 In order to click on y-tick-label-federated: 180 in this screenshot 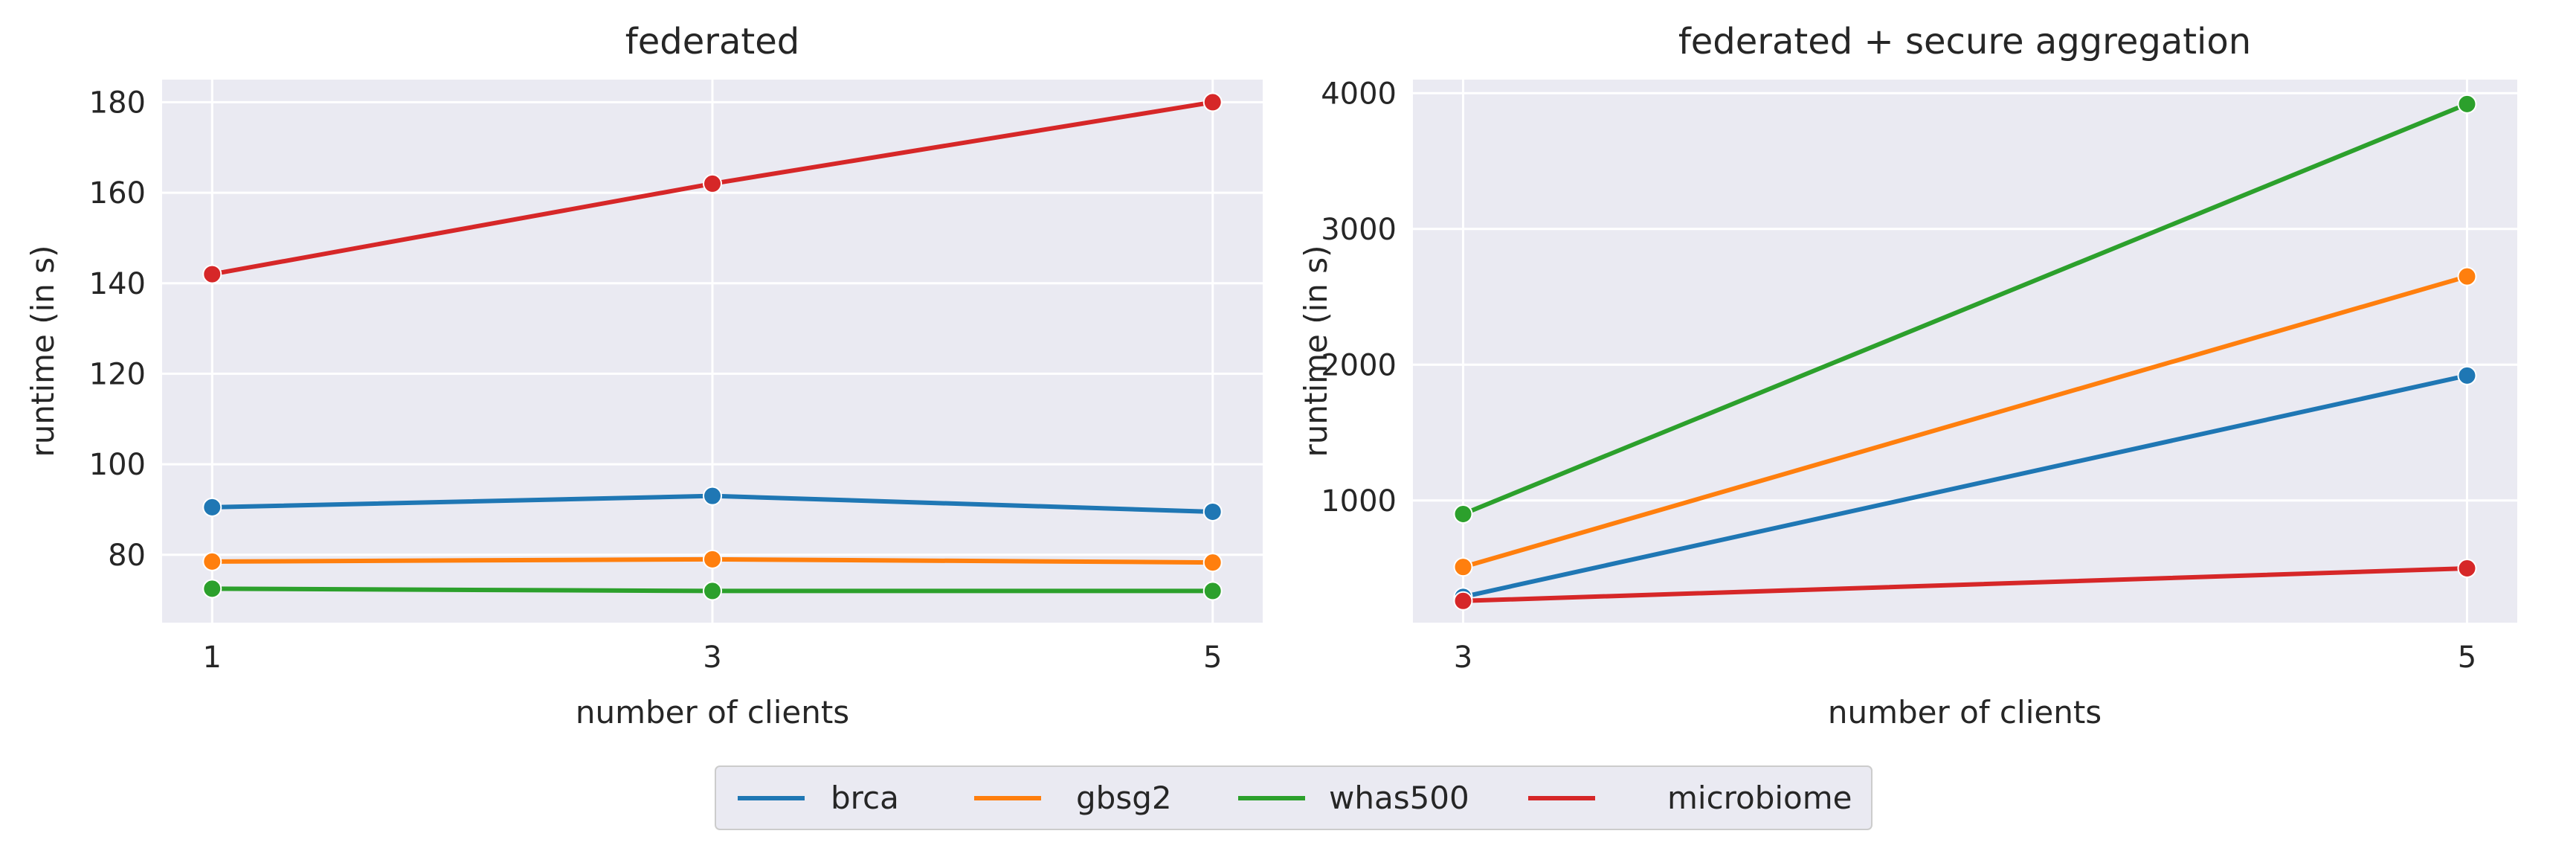, I will do `click(117, 103)`.